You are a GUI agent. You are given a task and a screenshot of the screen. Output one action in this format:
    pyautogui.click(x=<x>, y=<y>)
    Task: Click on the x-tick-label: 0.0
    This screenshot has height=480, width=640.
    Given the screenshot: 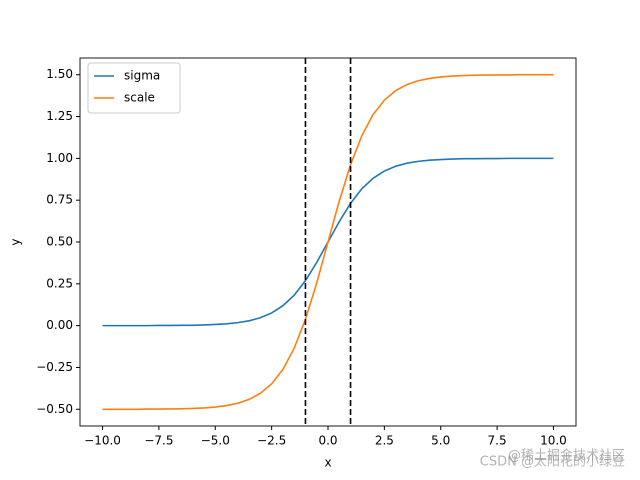 What is the action you would take?
    pyautogui.click(x=327, y=441)
    